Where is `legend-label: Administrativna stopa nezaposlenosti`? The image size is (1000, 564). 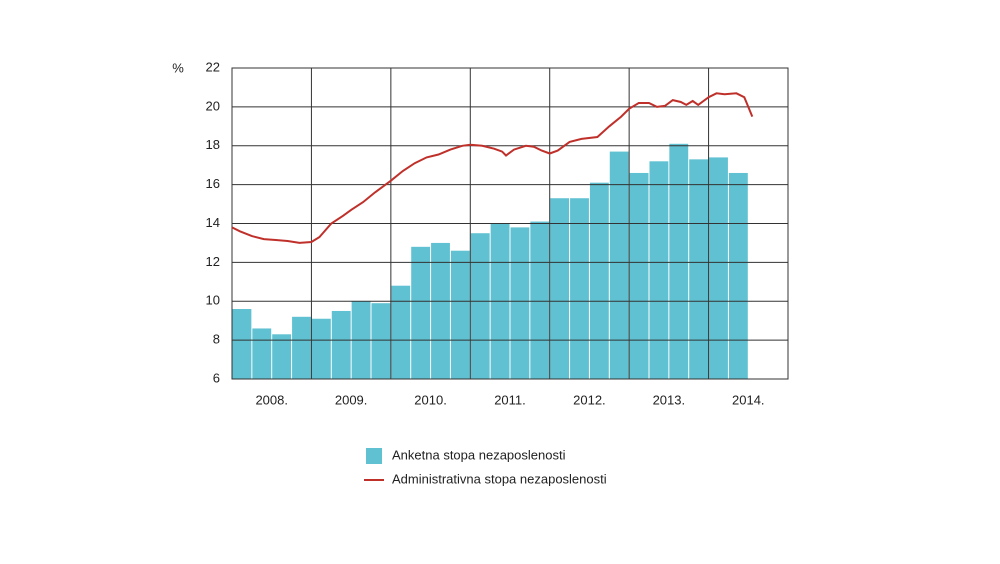 legend-label: Administrativna stopa nezaposlenosti is located at coordinates (499, 478).